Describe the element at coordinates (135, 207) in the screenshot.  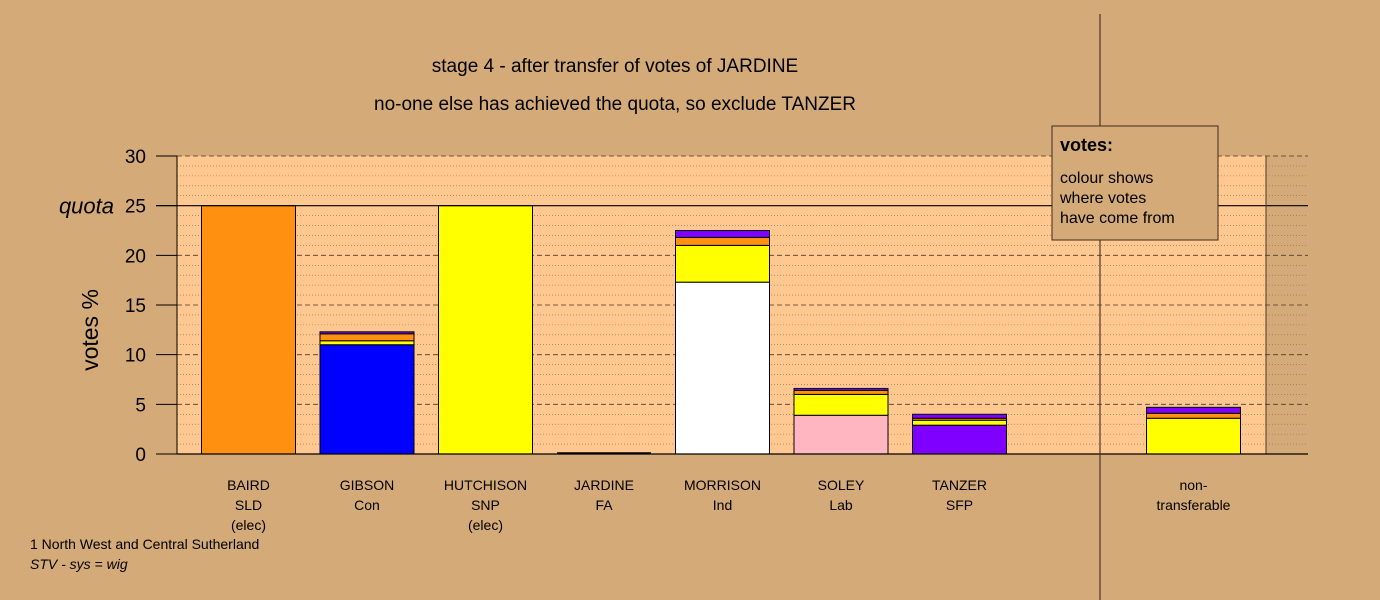
I see `y-tick-label: 25` at that location.